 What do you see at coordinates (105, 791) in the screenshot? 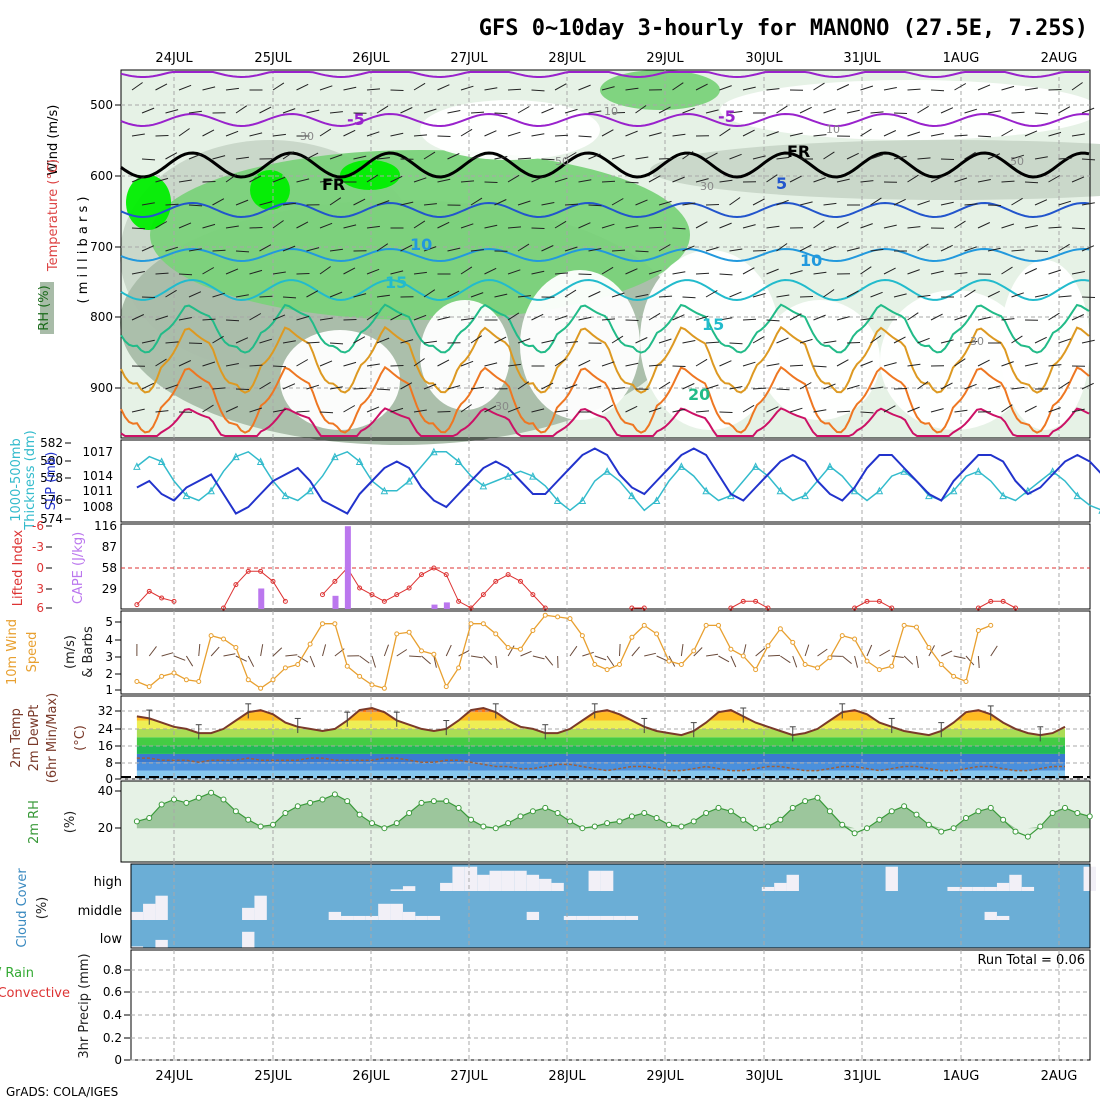
I see `rh-tick-label: 40` at bounding box center [105, 791].